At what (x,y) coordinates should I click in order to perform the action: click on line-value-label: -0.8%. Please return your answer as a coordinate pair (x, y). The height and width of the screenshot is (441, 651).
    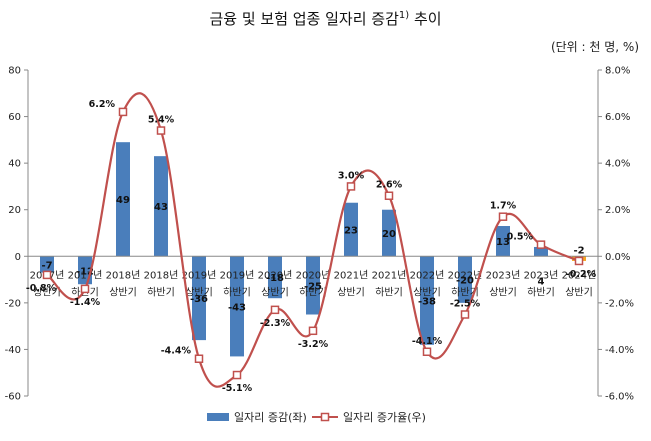
    Looking at the image, I should click on (41, 288).